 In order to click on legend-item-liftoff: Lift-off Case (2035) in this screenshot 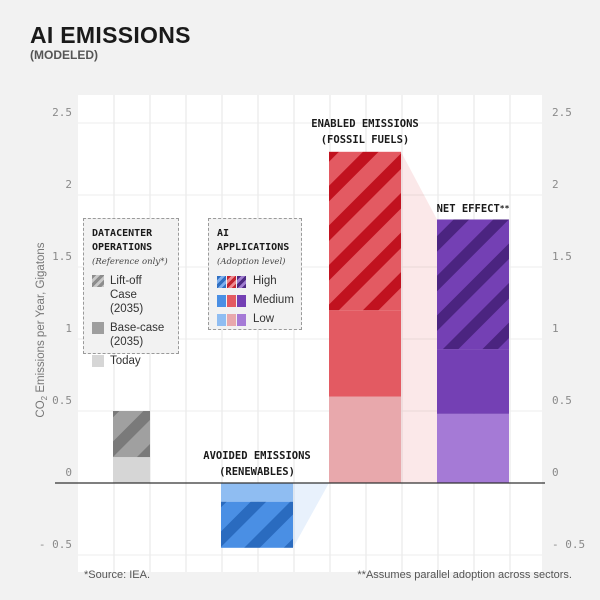, I will do `click(131, 295)`.